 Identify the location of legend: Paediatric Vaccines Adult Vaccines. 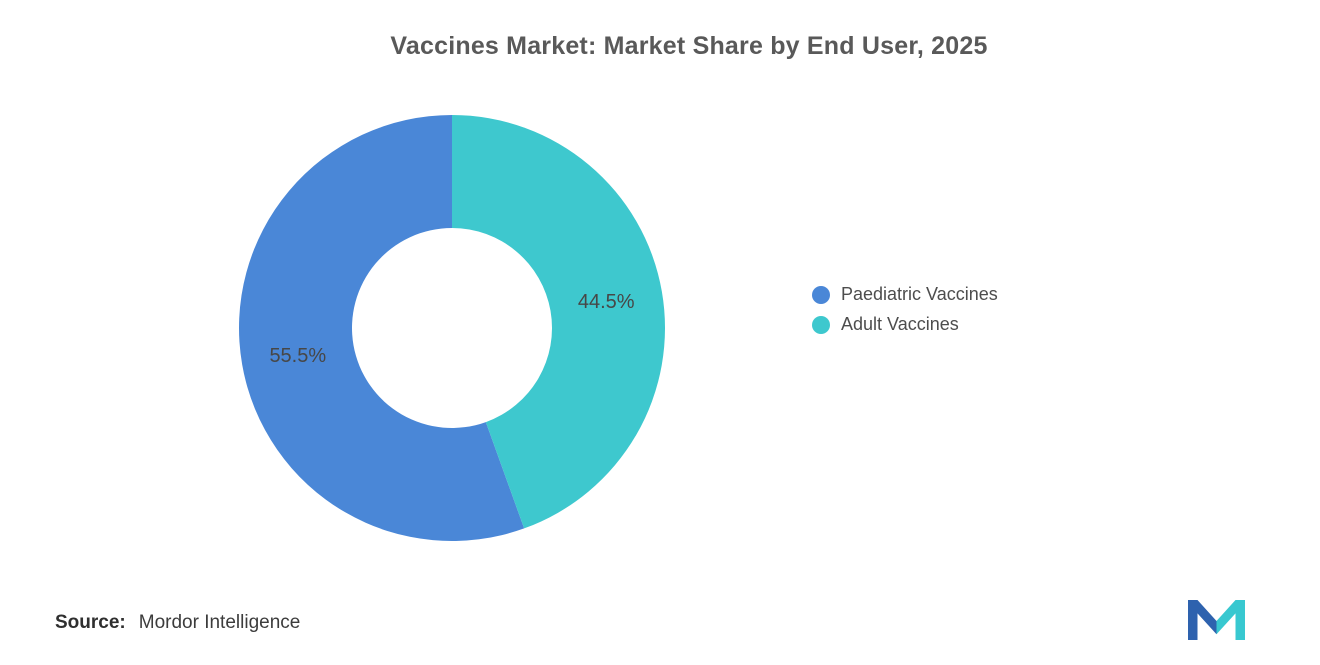
(905, 314).